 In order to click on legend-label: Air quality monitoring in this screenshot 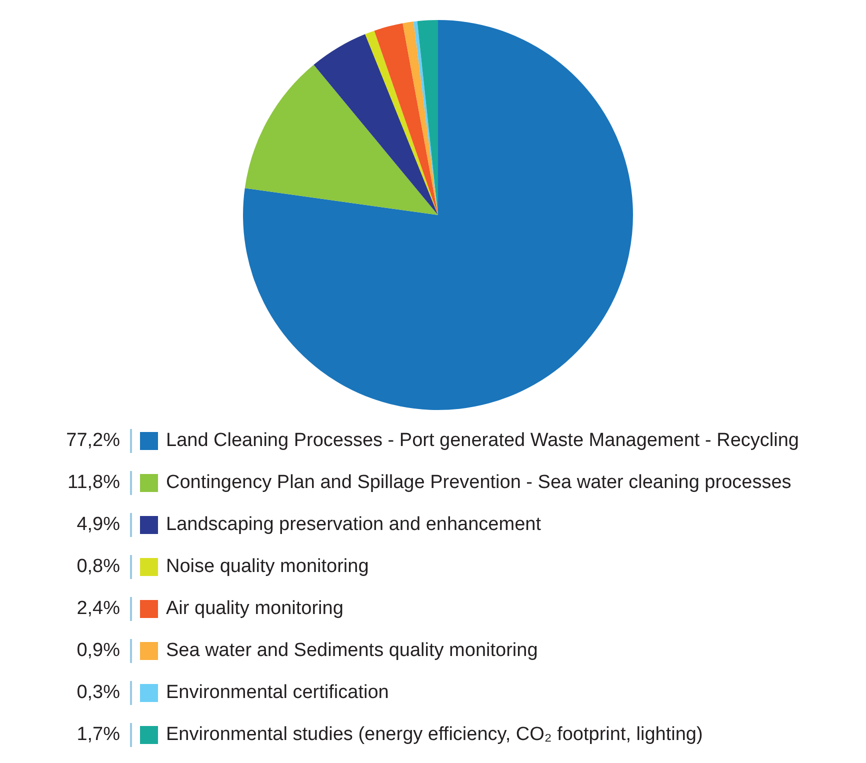, I will do `click(255, 609)`.